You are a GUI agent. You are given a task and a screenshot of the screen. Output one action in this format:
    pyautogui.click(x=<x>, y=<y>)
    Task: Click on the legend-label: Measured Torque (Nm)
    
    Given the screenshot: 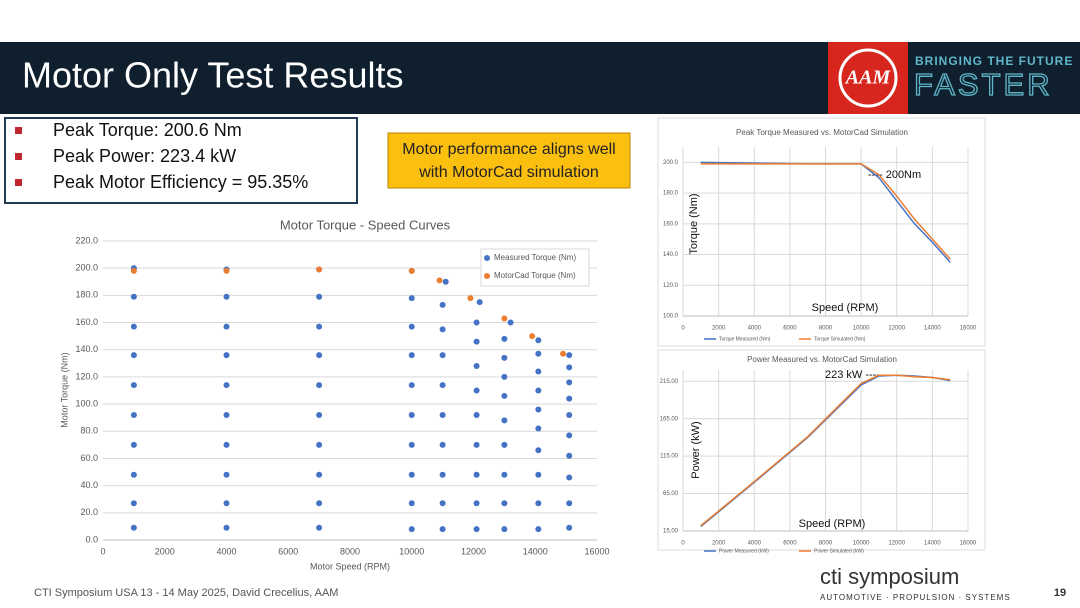 What is the action you would take?
    pyautogui.click(x=535, y=257)
    